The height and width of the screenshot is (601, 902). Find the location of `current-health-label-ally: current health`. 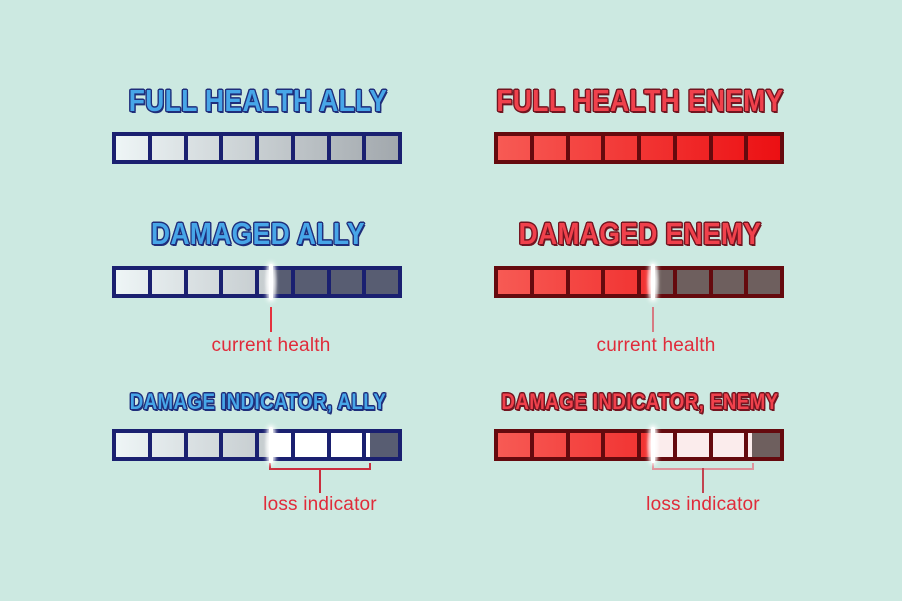

current-health-label-ally: current health is located at coordinates (271, 345).